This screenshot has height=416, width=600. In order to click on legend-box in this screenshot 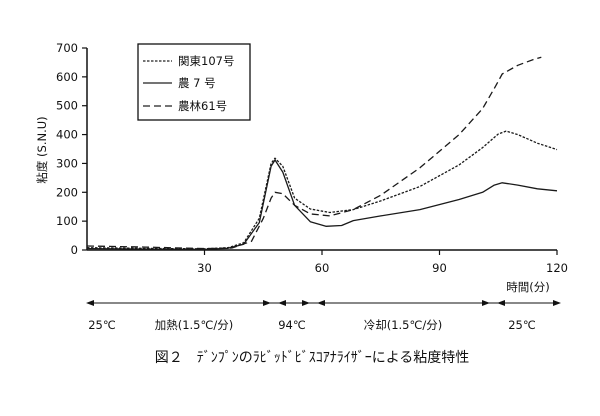, I will do `click(194, 82)`.